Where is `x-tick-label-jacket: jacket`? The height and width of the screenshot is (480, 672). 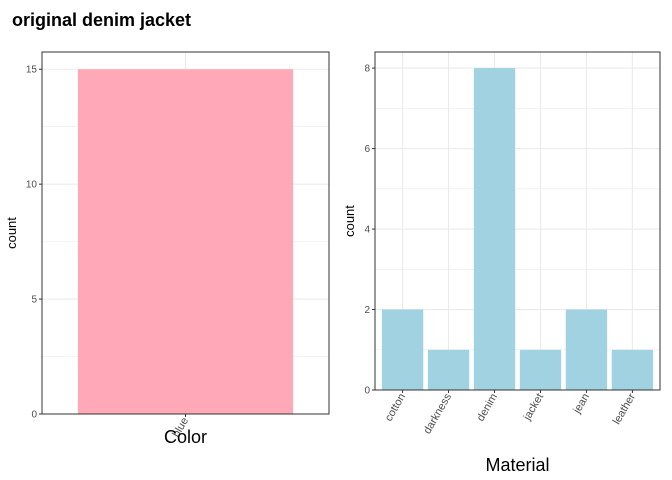
x-tick-label-jacket: jacket is located at coordinates (533, 408).